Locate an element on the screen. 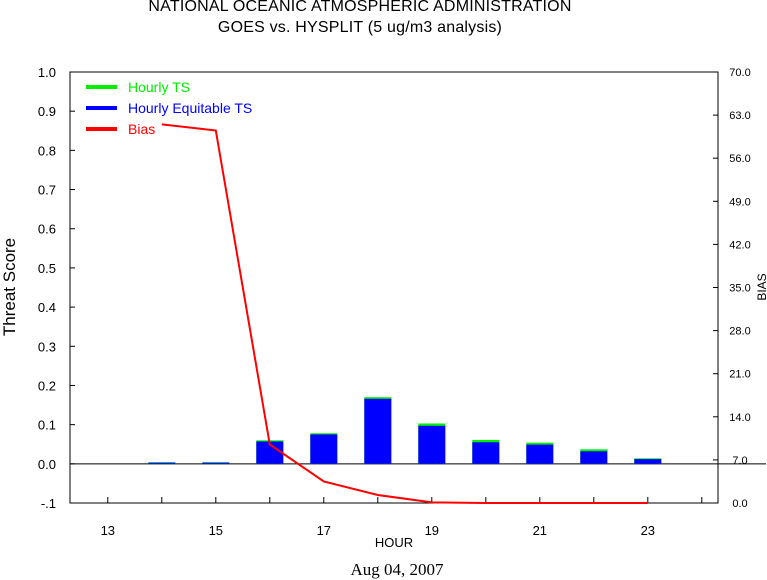 The width and height of the screenshot is (767, 580). x-axis-title: HOUR is located at coordinates (394, 542).